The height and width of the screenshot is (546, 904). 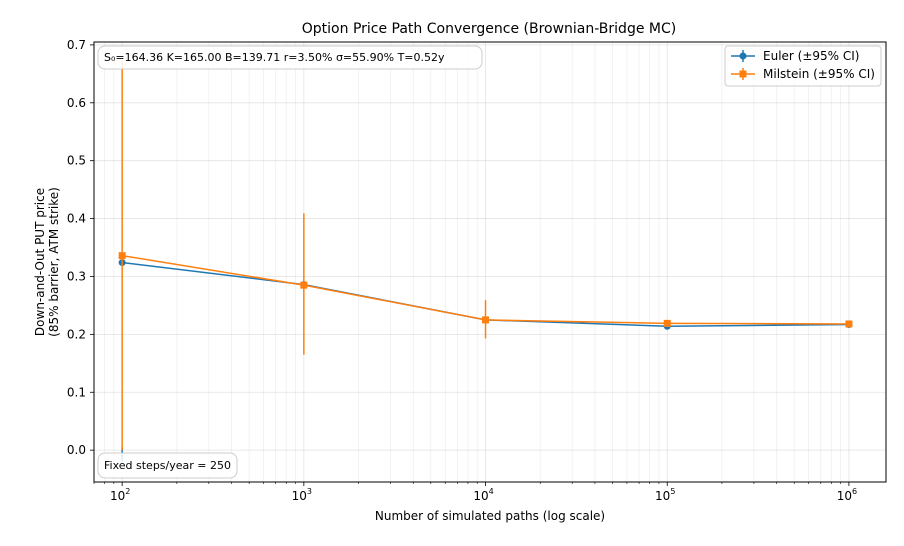 What do you see at coordinates (76, 334) in the screenshot?
I see `y-tick-label: 0.2` at bounding box center [76, 334].